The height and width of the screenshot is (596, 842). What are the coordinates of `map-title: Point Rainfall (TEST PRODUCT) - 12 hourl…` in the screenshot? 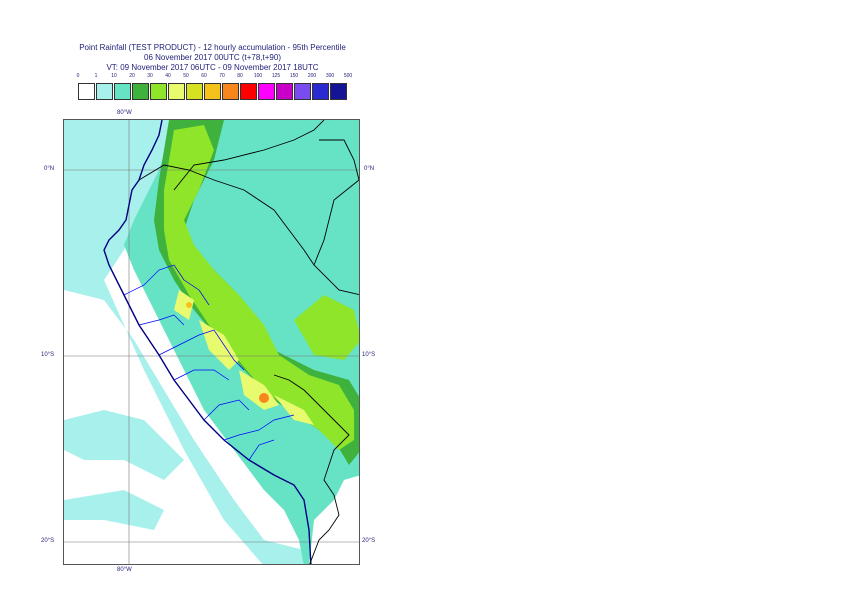 It's located at (212, 47).